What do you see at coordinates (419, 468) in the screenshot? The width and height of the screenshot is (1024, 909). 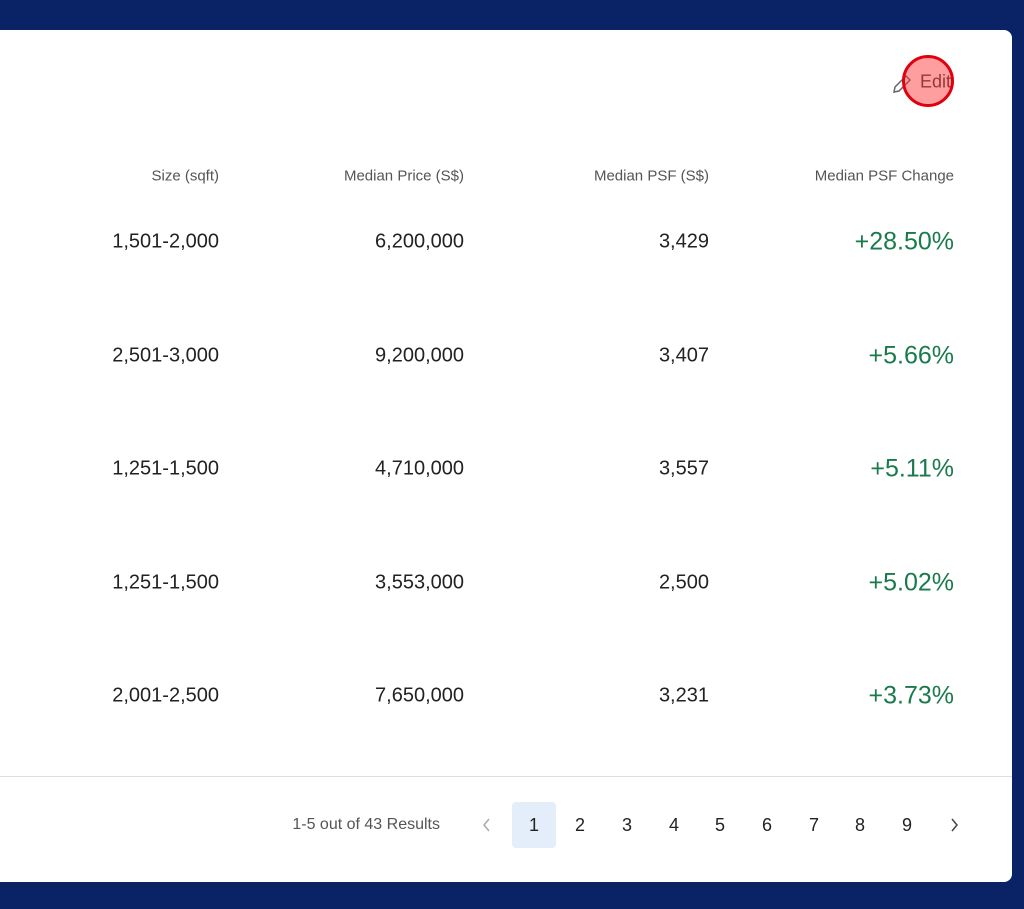 I see `table-cell: 4,710,000` at bounding box center [419, 468].